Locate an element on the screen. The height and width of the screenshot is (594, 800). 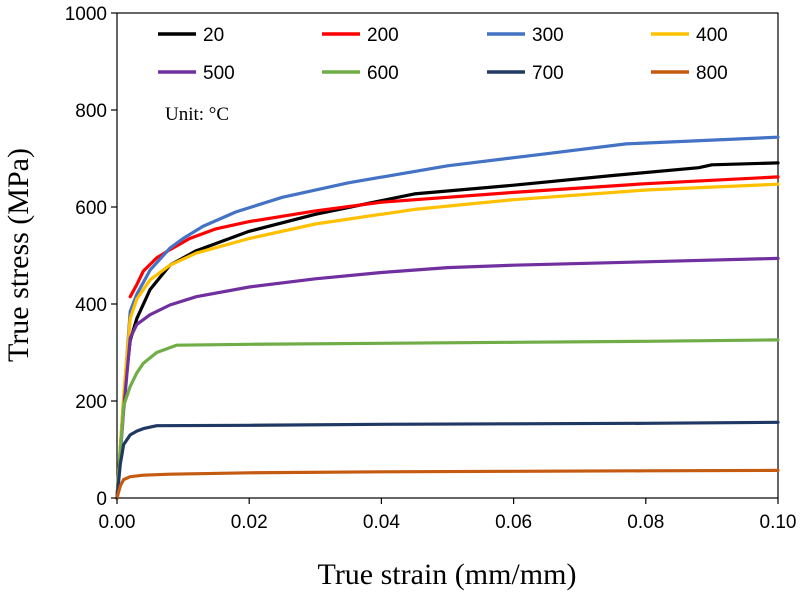
legend-label-500: 500 is located at coordinates (219, 73).